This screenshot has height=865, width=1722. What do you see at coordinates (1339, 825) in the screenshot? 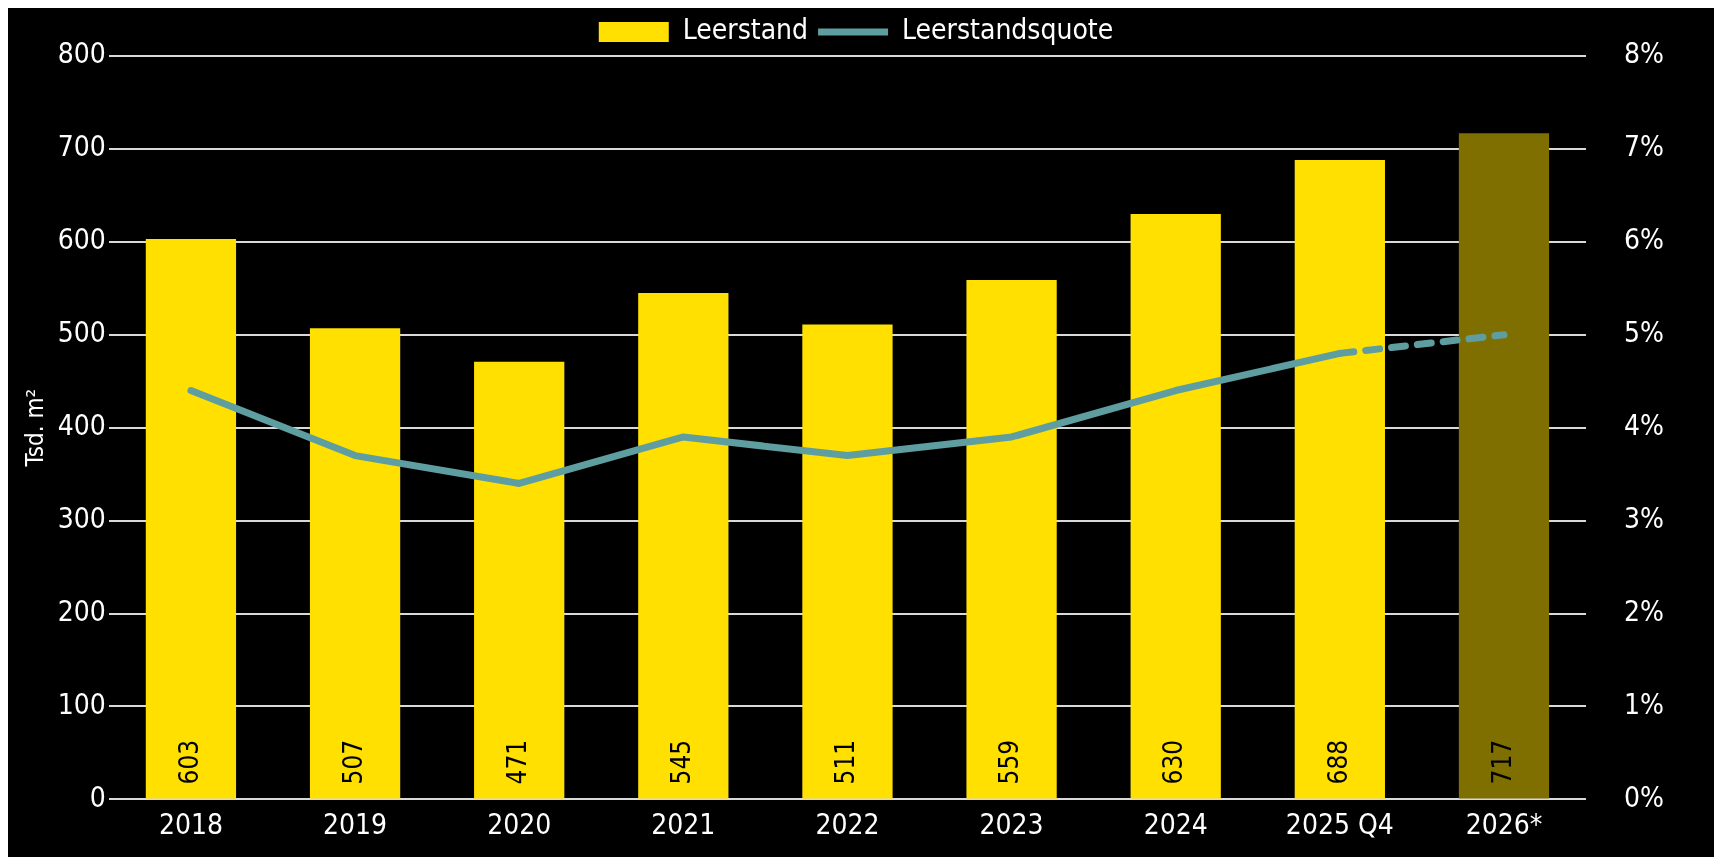
I see `x-tick-label: 2025 Q4` at bounding box center [1339, 825].